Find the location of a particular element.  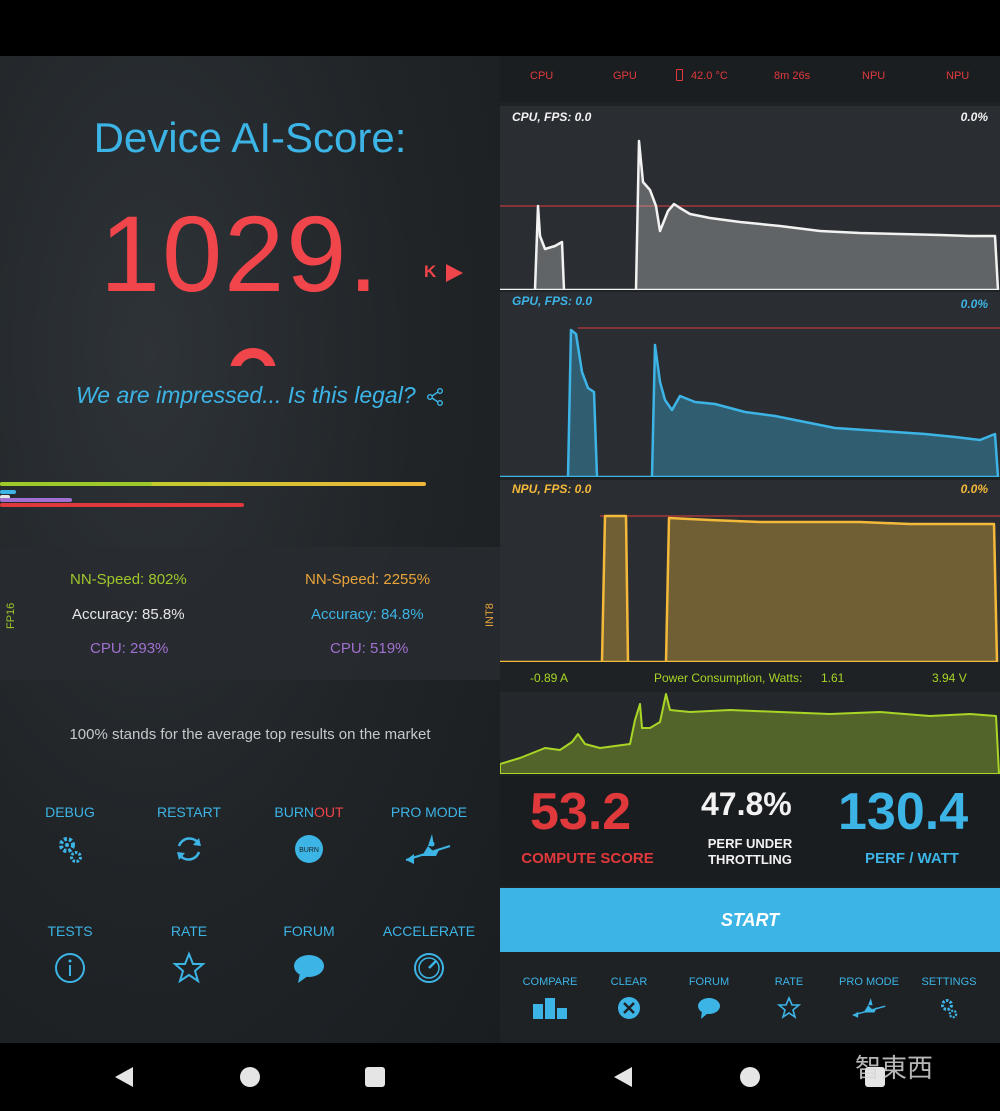

topbar-time: 8m 26s is located at coordinates (792, 76).